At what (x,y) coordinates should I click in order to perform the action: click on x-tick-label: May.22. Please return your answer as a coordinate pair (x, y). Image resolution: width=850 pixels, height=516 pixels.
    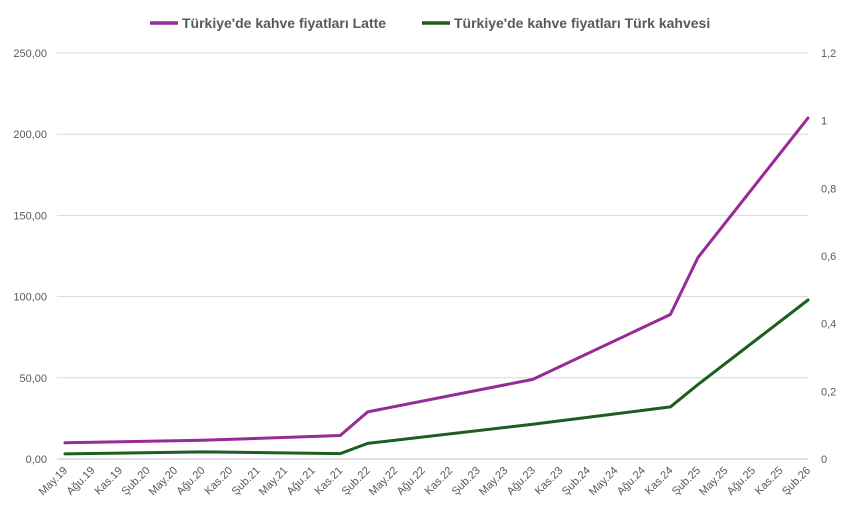
    Looking at the image, I should click on (383, 481).